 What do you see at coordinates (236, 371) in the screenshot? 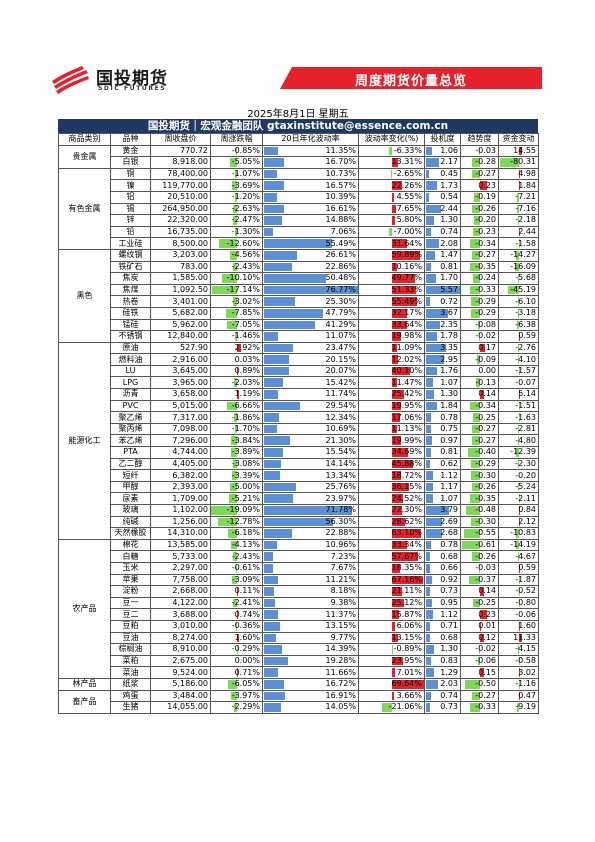
I see `weekly-change: 0.89%` at bounding box center [236, 371].